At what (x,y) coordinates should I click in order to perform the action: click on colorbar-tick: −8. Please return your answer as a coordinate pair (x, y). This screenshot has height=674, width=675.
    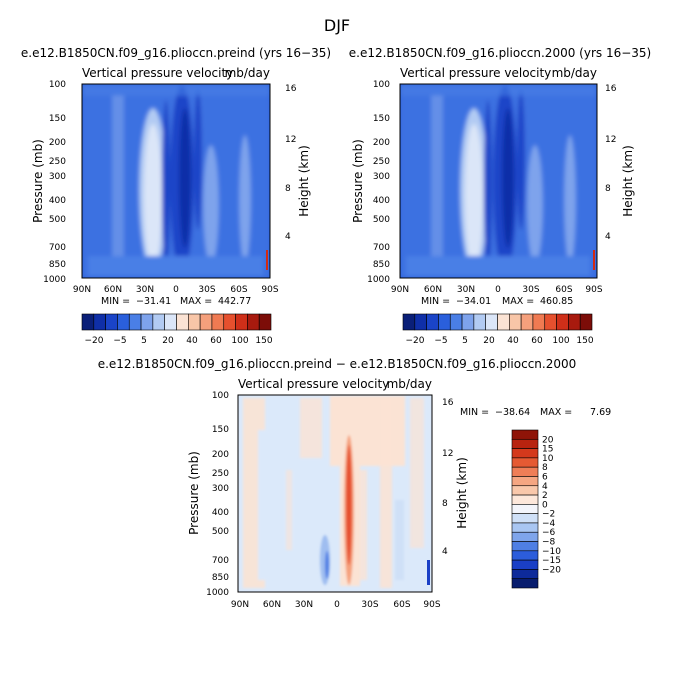
    Looking at the image, I should click on (549, 543).